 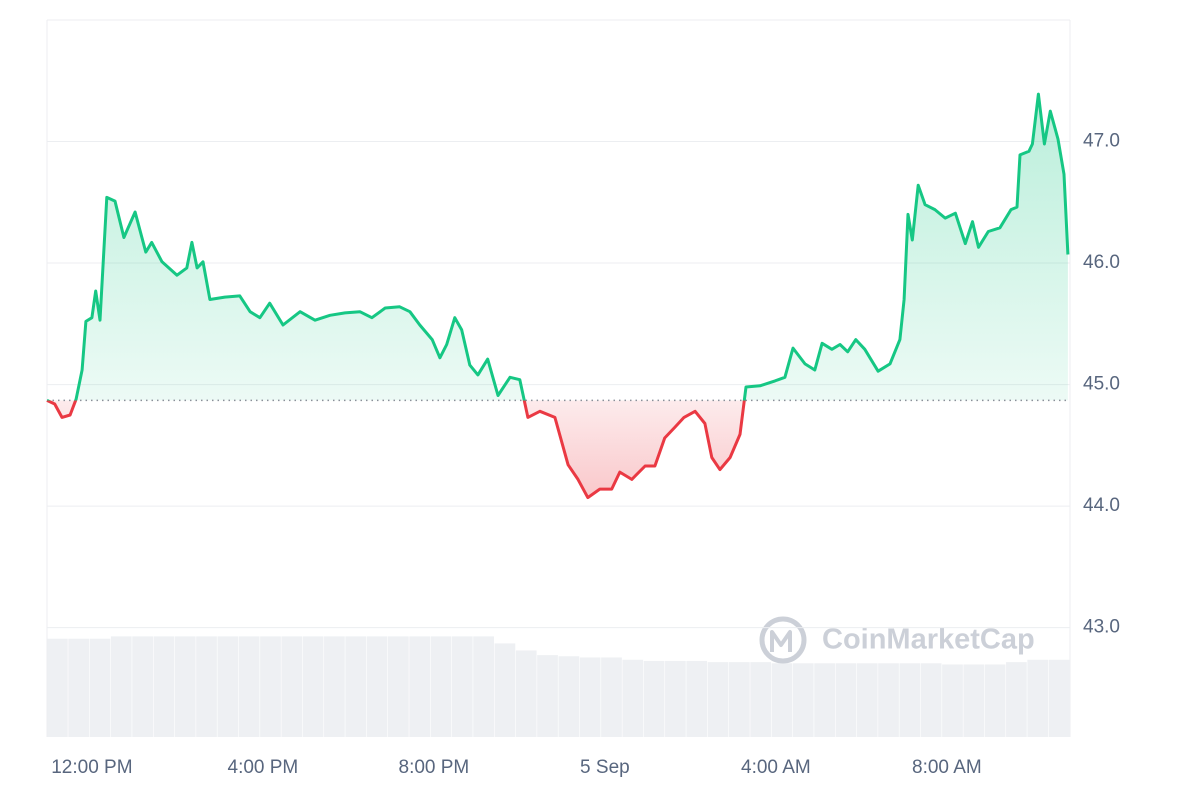 I want to click on y-tick-label: 46.0, so click(x=1101, y=262).